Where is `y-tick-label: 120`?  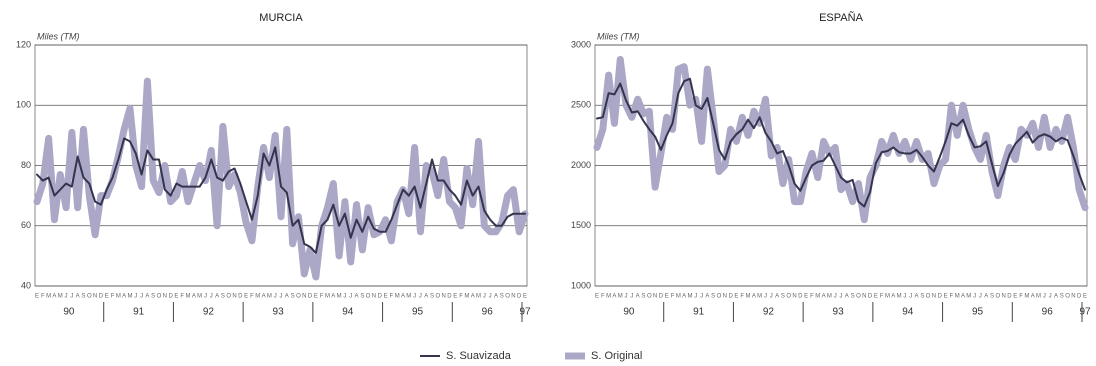
y-tick-label: 120 is located at coordinates (23, 44).